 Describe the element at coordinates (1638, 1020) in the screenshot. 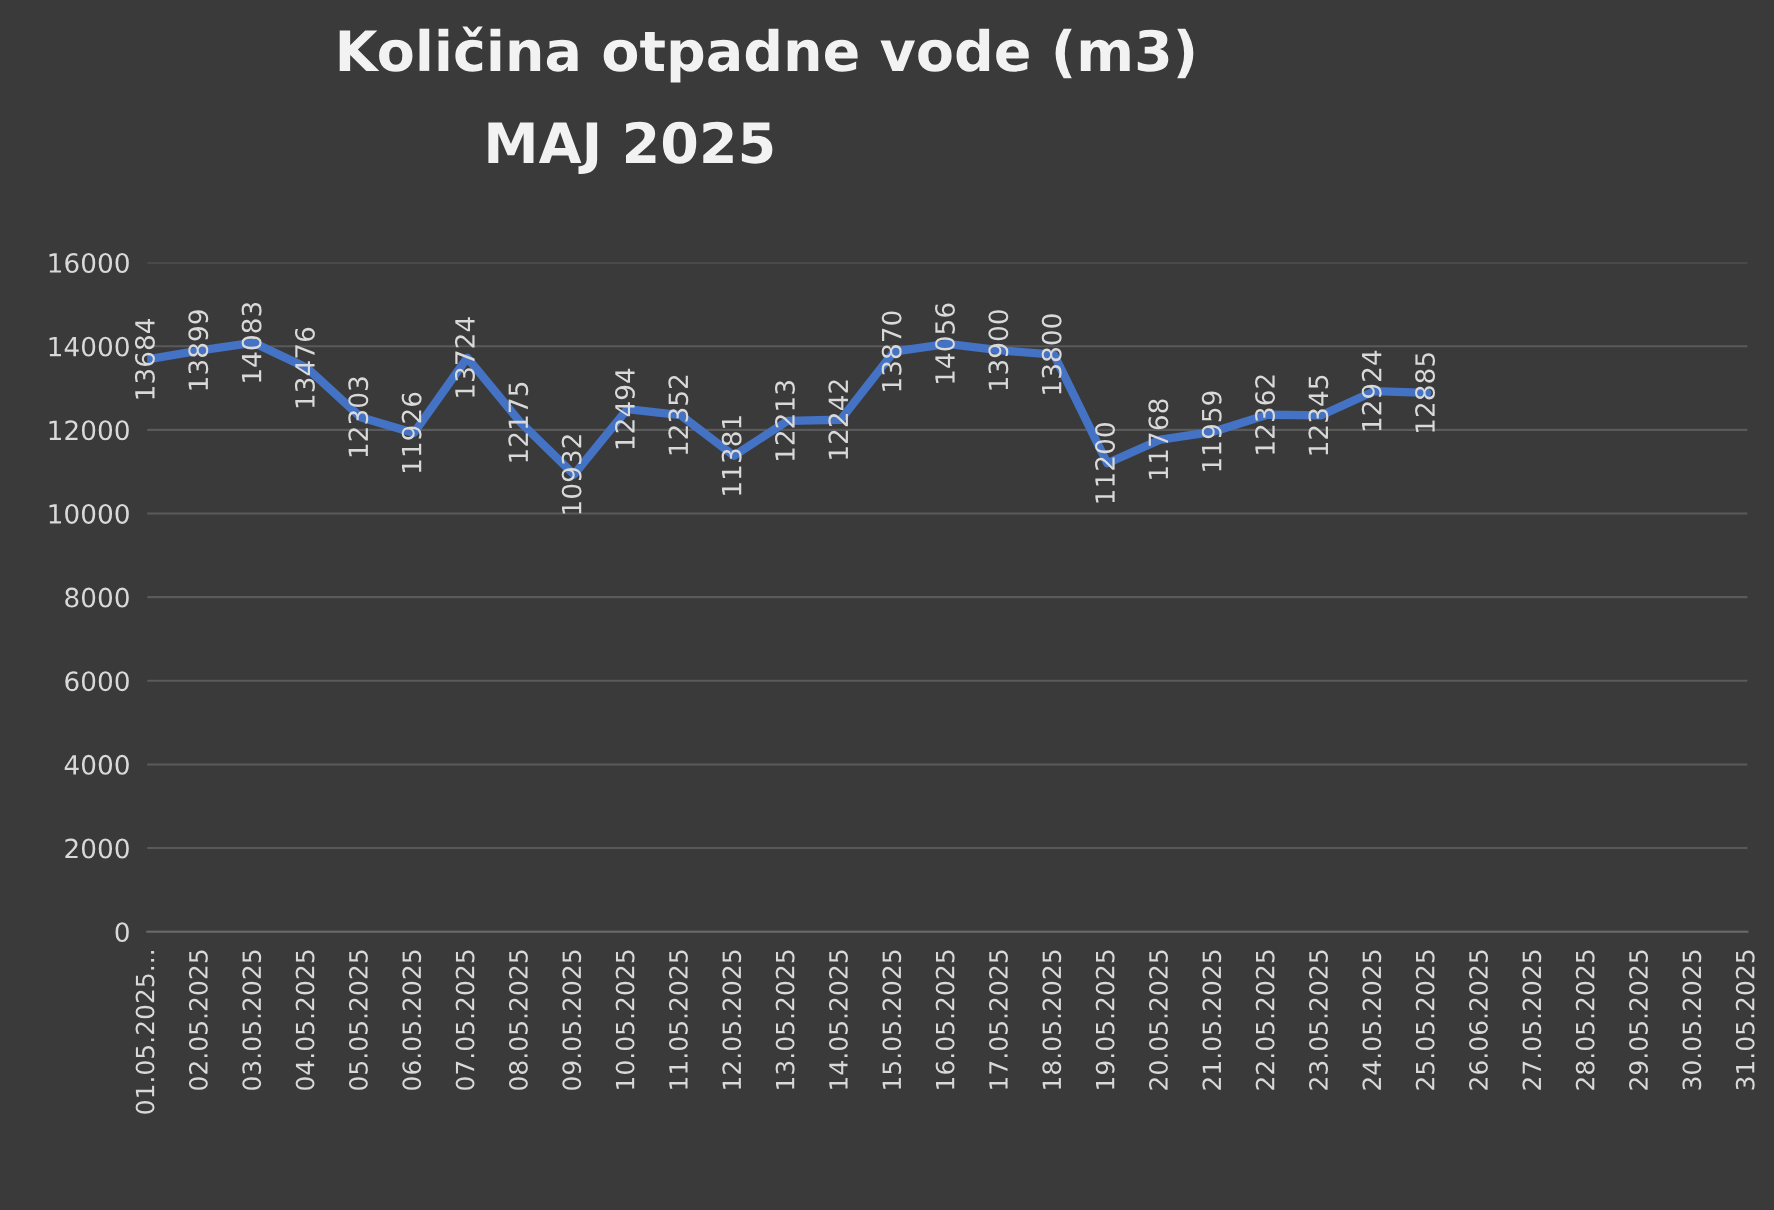

I see `x-tick-label: 29.05.2025` at that location.